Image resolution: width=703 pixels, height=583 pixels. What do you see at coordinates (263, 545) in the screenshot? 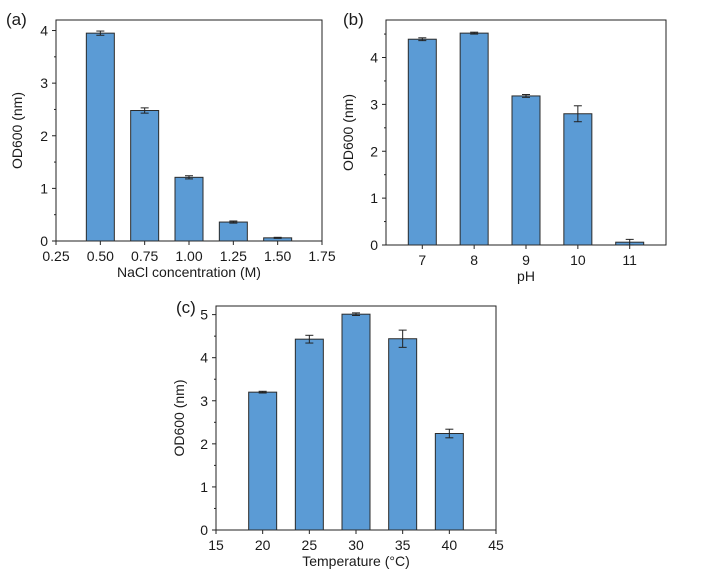
I see `x-tick-label: 20` at bounding box center [263, 545].